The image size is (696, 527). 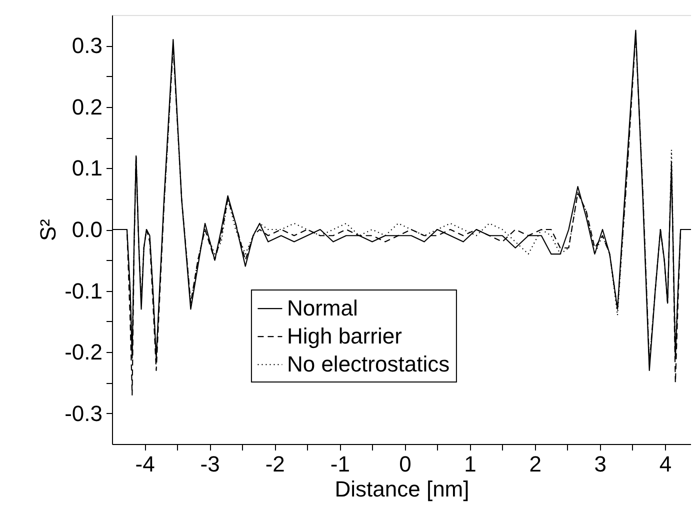 What do you see at coordinates (535, 464) in the screenshot?
I see `x-tick-label: 2` at bounding box center [535, 464].